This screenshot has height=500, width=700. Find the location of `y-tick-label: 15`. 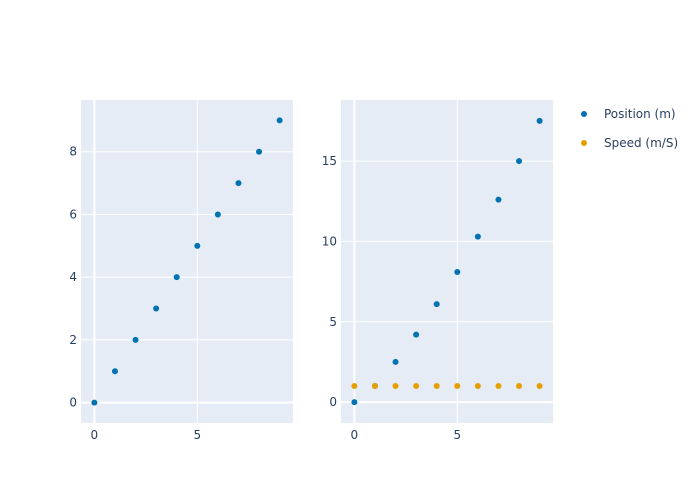

y-tick-label: 15 is located at coordinates (329, 161).